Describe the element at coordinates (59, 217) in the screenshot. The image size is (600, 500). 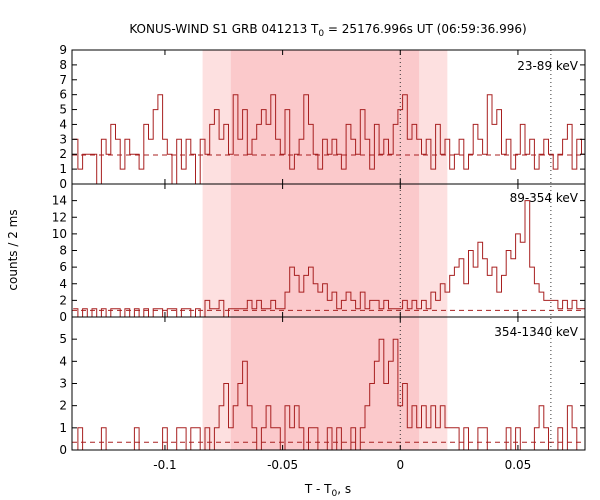
I see `panel-2-ytick-label: 12` at that location.